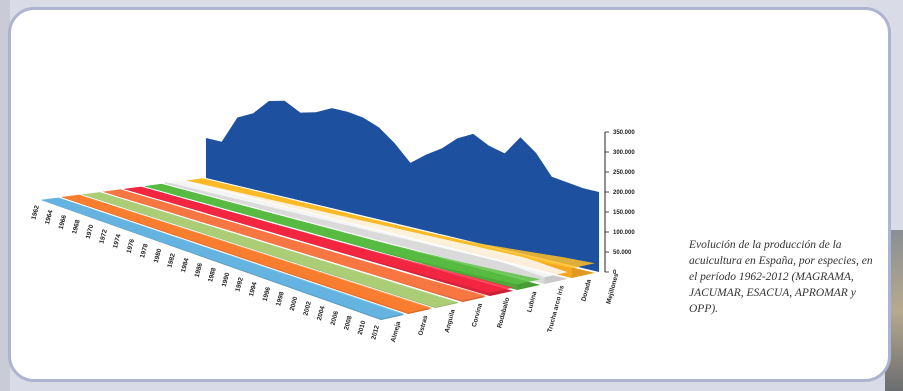 The height and width of the screenshot is (391, 903). I want to click on y-tick-label: 50.000, so click(622, 253).